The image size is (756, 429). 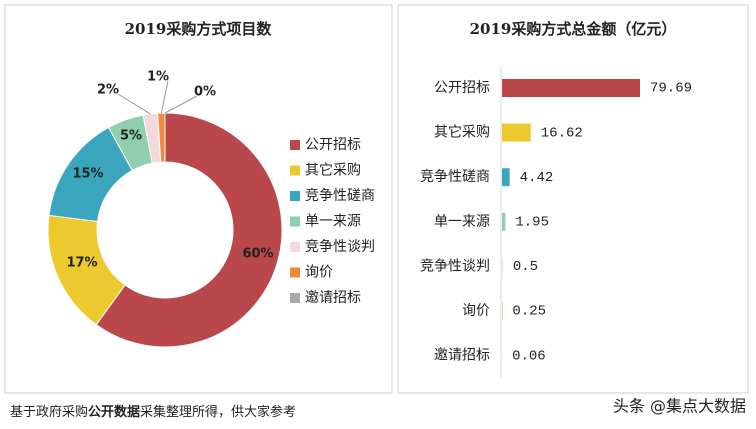 What do you see at coordinates (462, 88) in the screenshot?
I see `y-tick-label: 公开招标` at bounding box center [462, 88].